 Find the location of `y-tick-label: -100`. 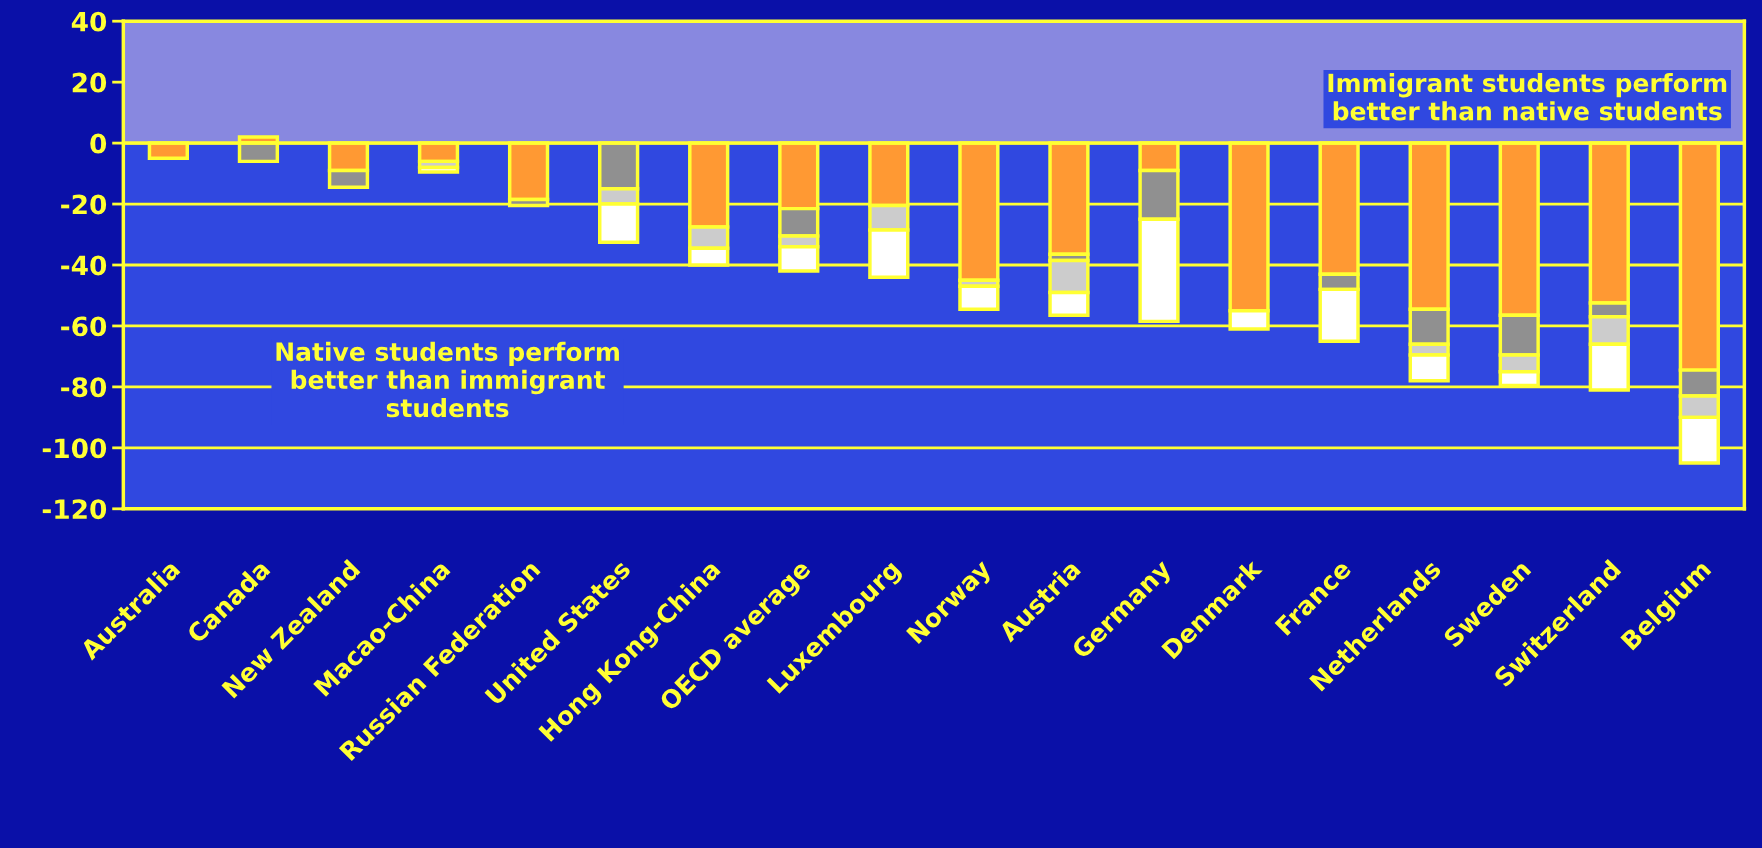

y-tick-label: -100 is located at coordinates (74, 448).